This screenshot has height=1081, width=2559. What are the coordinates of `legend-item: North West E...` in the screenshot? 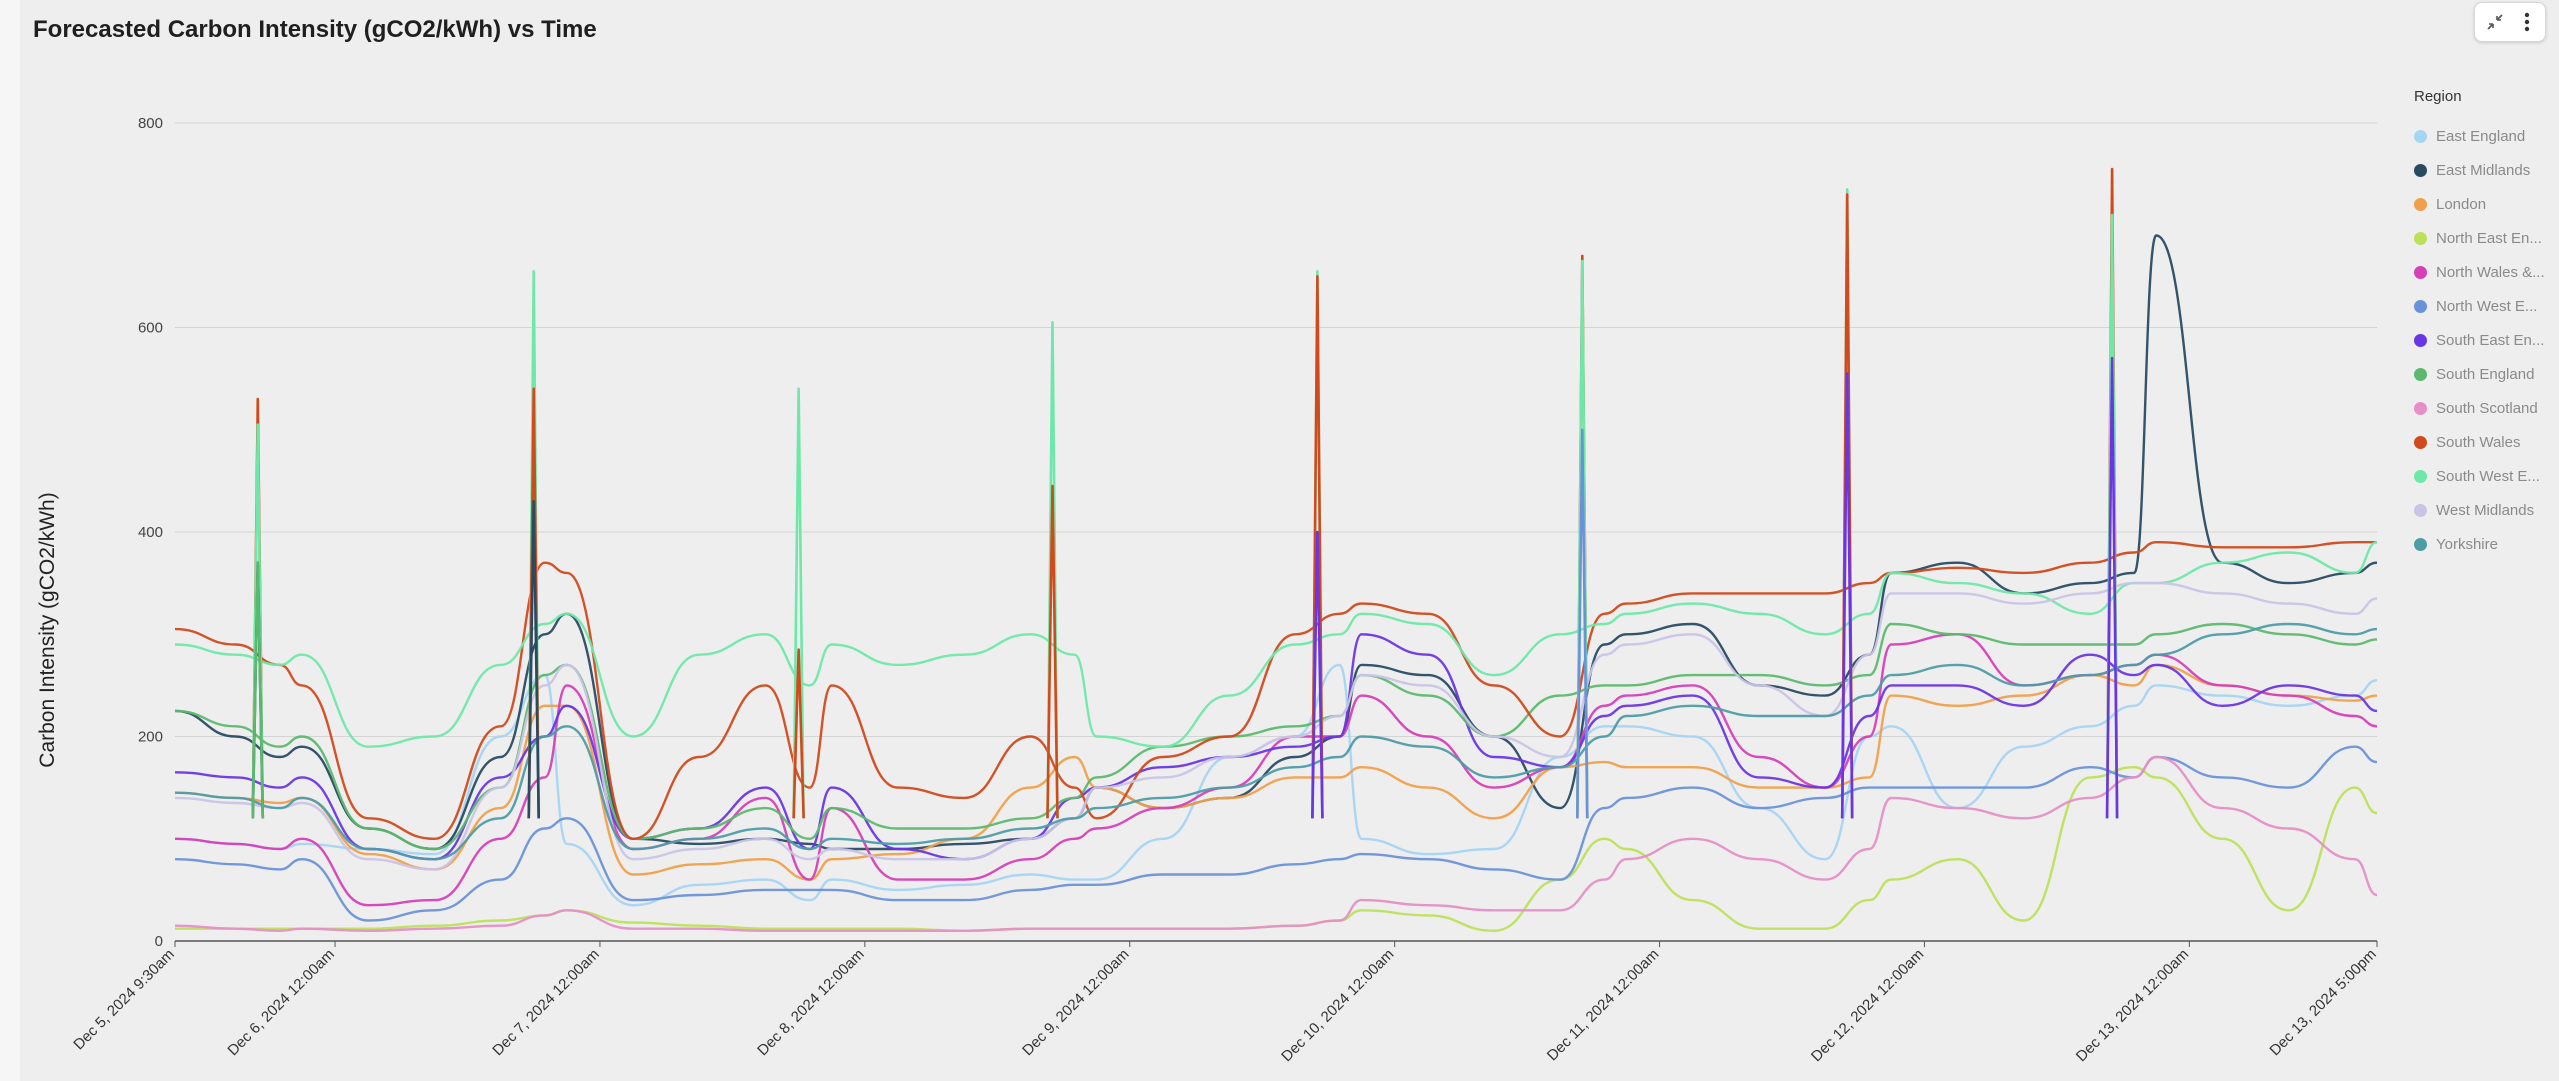 It's located at (2486, 306).